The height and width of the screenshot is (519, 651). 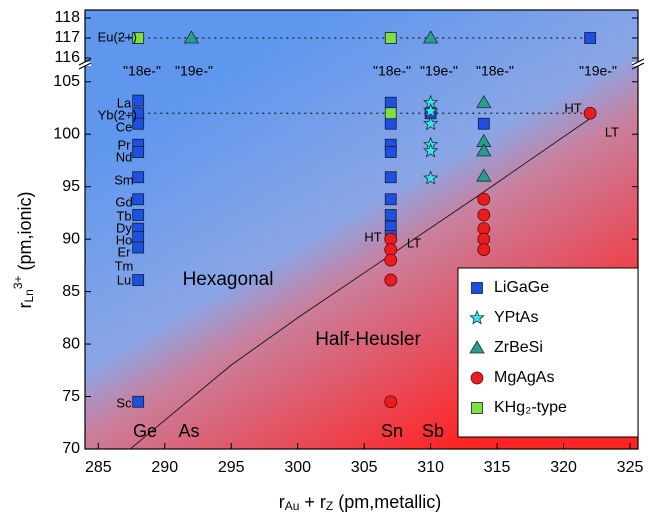 What do you see at coordinates (123, 201) in the screenshot?
I see `element-label: Gd` at bounding box center [123, 201].